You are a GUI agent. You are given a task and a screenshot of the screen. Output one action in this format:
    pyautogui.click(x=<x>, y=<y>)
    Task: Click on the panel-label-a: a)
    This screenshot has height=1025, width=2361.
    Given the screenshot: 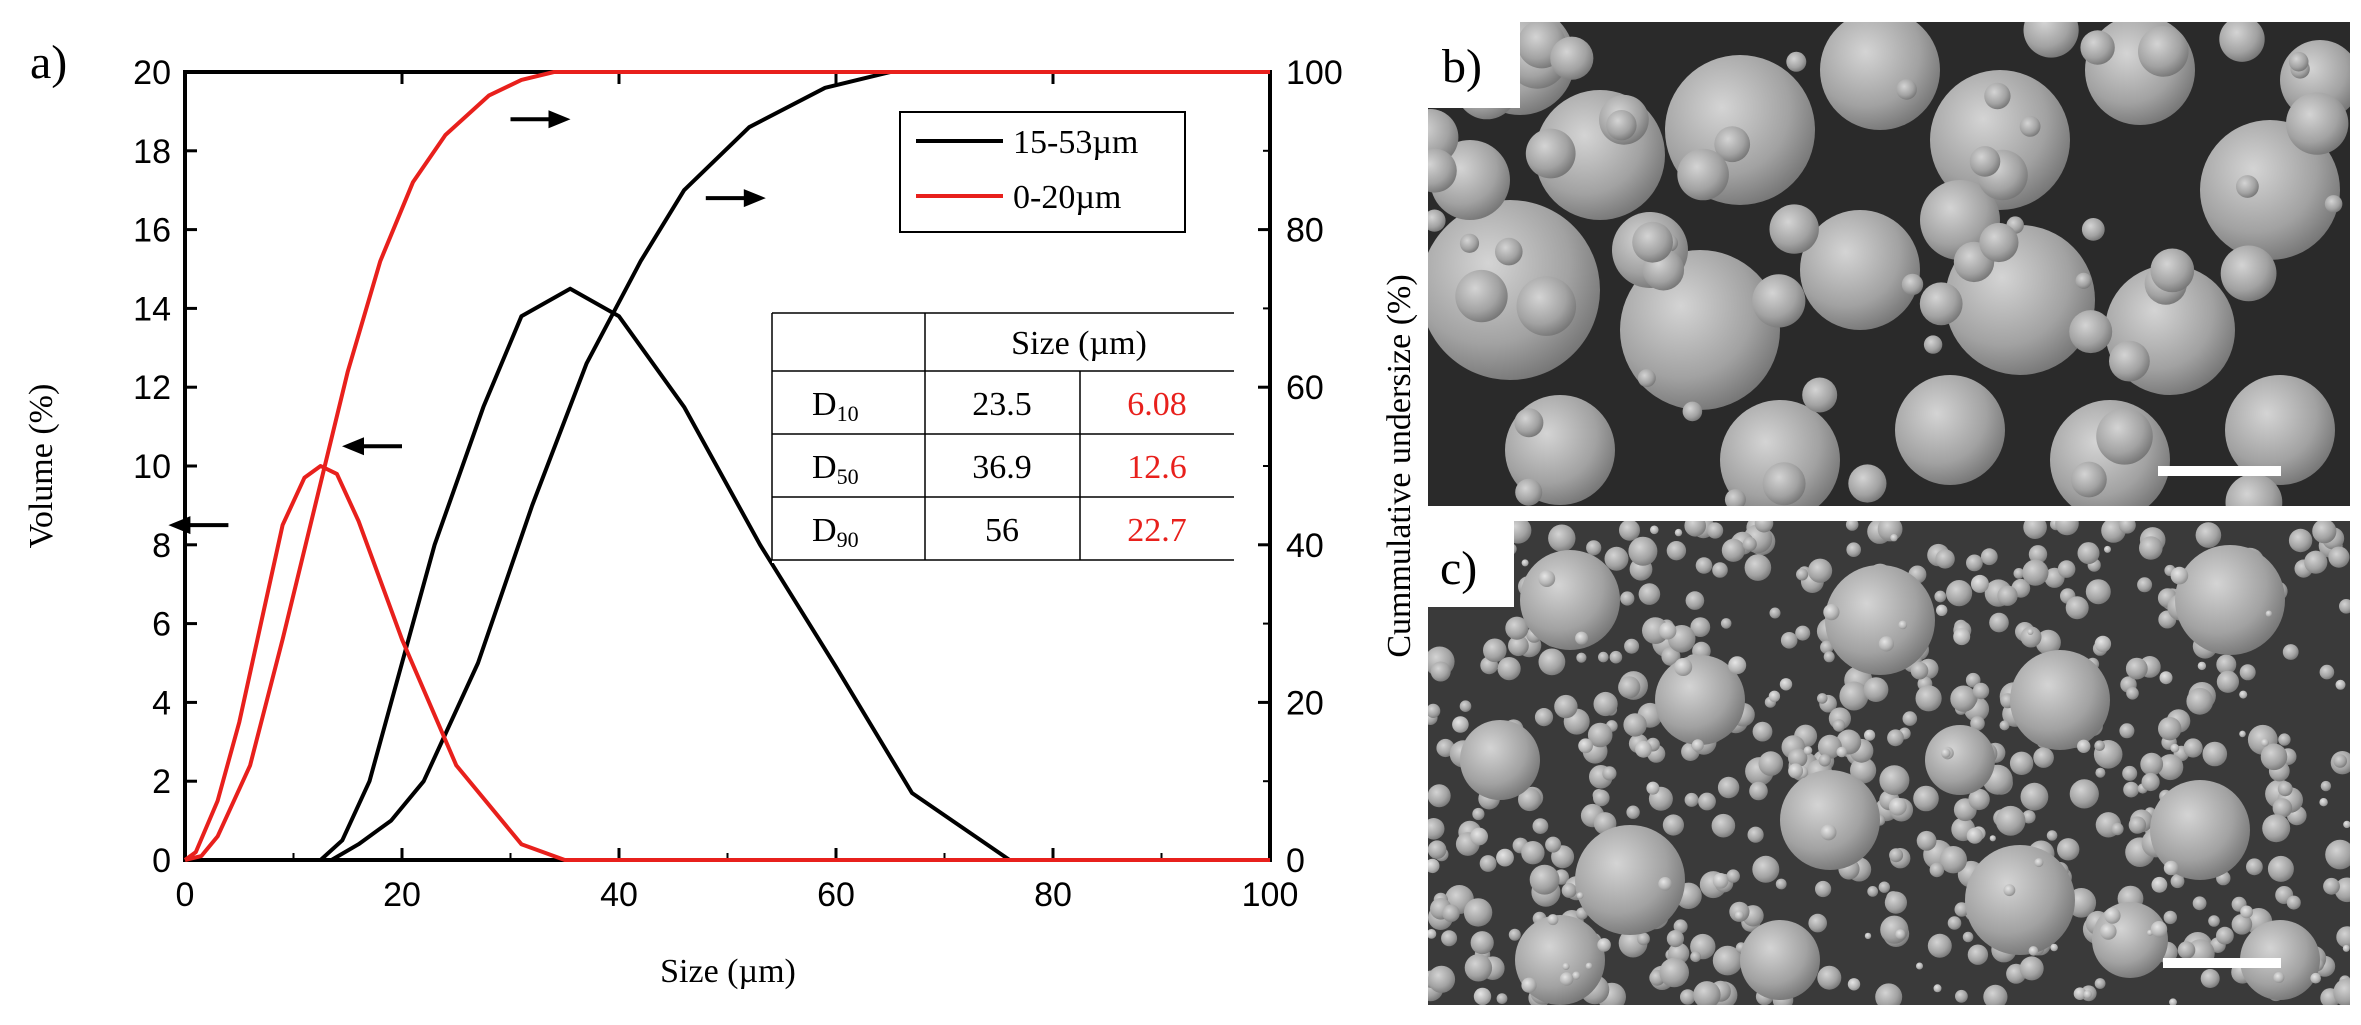 What is the action you would take?
    pyautogui.click(x=48, y=62)
    